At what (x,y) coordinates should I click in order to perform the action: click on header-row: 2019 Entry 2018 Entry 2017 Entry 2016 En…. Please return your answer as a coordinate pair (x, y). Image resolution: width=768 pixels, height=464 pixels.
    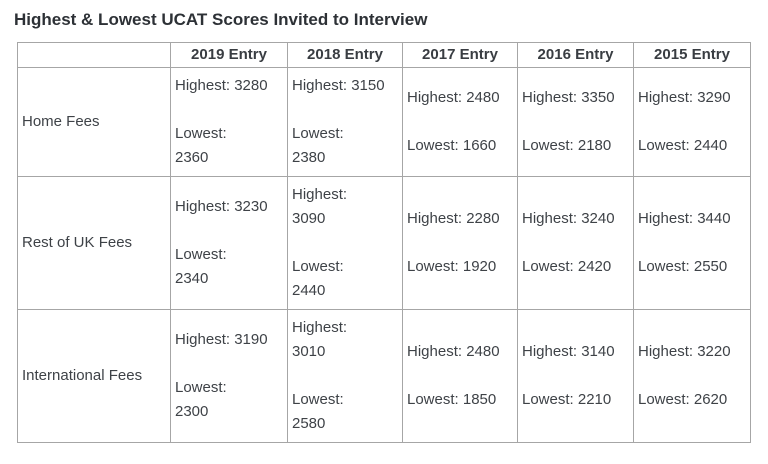
    Looking at the image, I should click on (384, 55).